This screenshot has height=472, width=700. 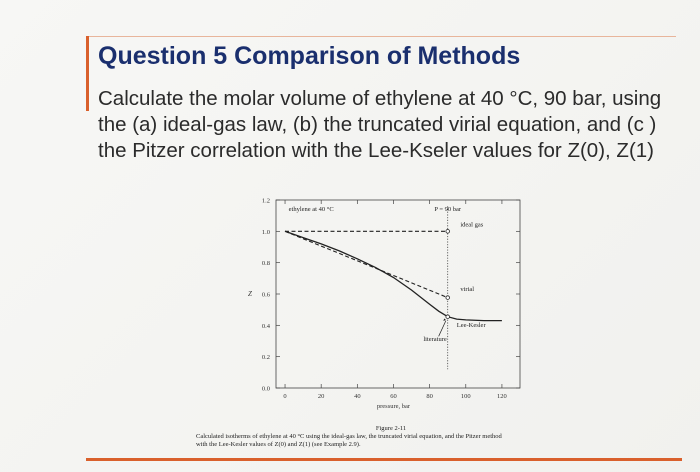 What do you see at coordinates (384, 459) in the screenshot?
I see `footer-accent-bar` at bounding box center [384, 459].